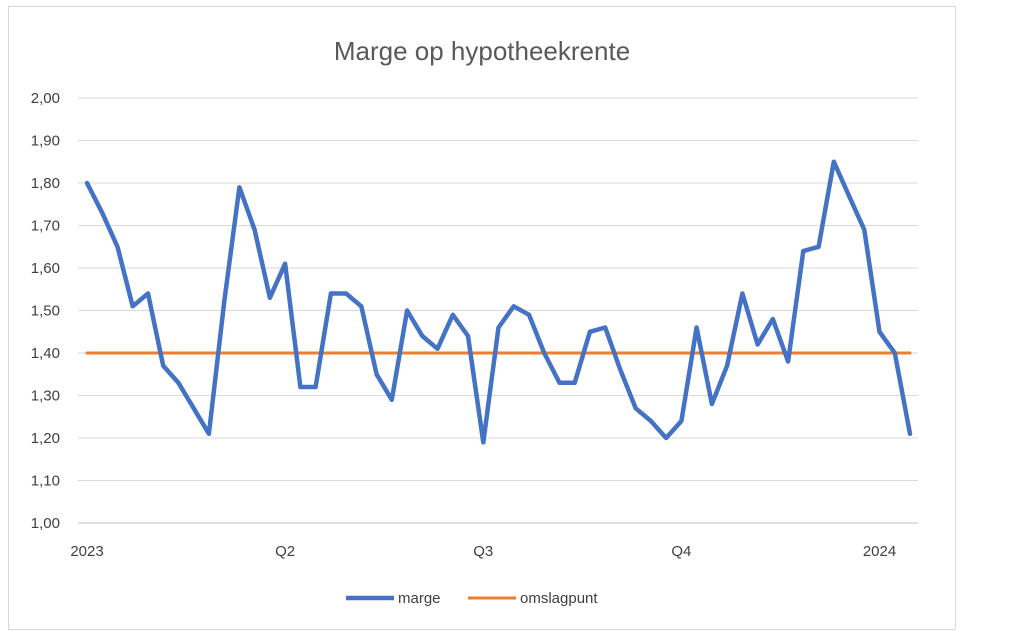 This screenshot has height=644, width=1024. I want to click on y-tick-label: 1,90, so click(45, 141).